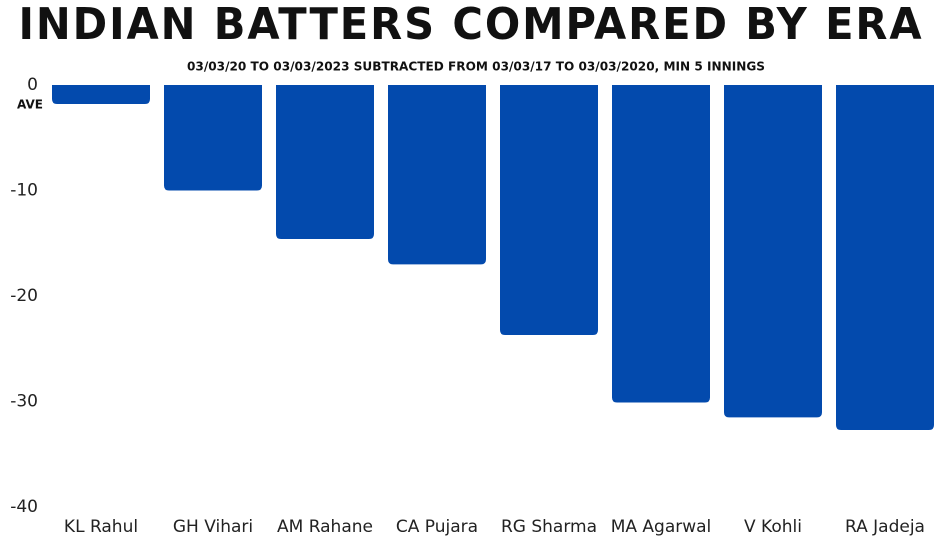 The width and height of the screenshot is (942, 537). What do you see at coordinates (549, 527) in the screenshot?
I see `x-tick-label: RG Sharma` at bounding box center [549, 527].